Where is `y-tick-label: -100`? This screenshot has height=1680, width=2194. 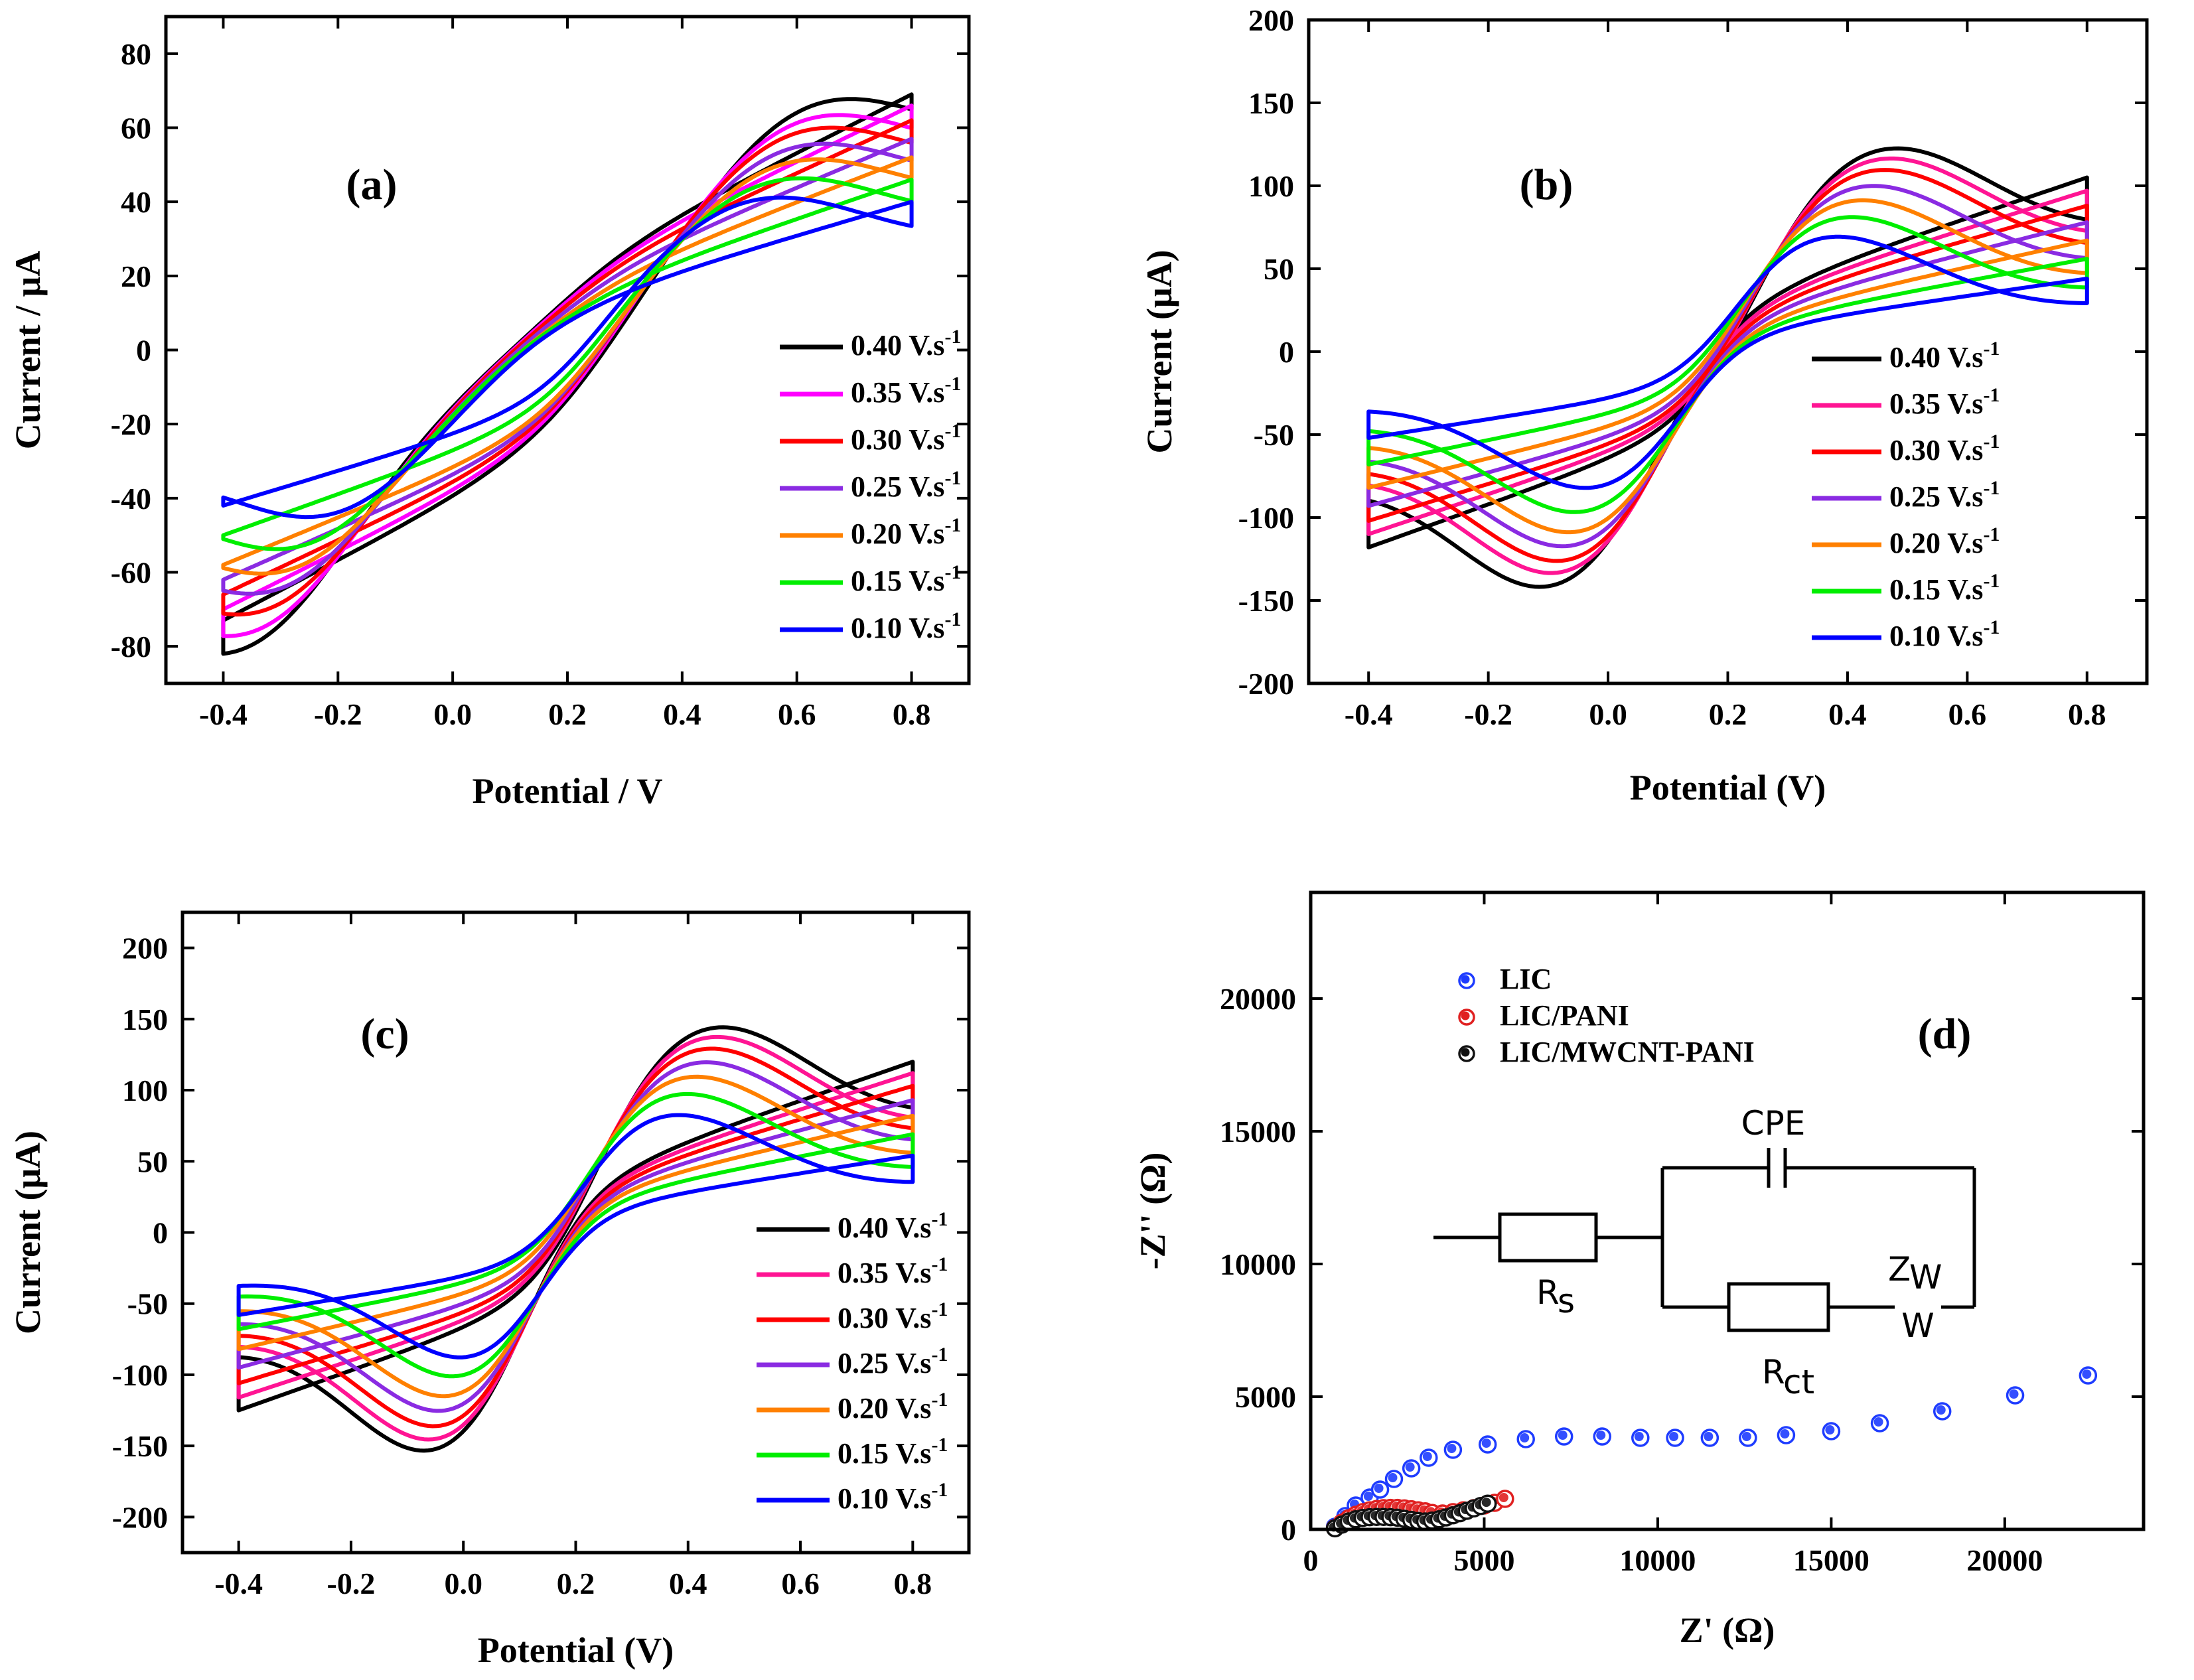 y-tick-label: -100 is located at coordinates (140, 1375).